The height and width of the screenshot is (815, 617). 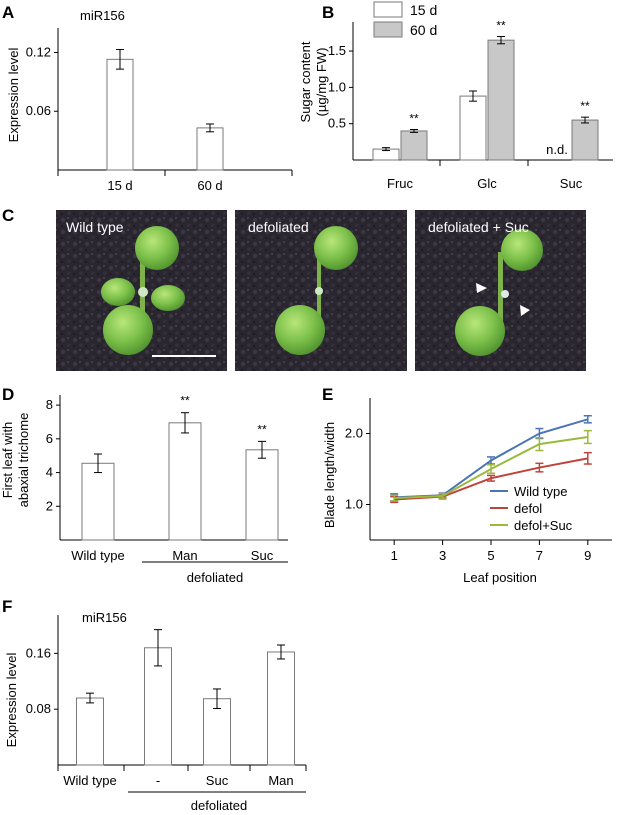 What do you see at coordinates (394, 555) in the screenshot?
I see `x-tick-label: 1` at bounding box center [394, 555].